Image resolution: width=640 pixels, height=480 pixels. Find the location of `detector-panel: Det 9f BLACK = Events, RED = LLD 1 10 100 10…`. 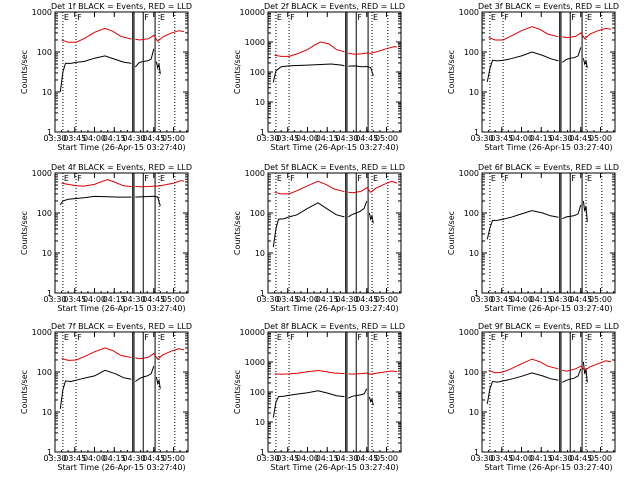

detector-panel: Det 9f BLACK = Events, RED = LLD 1 10 100 10… is located at coordinates (533, 397).